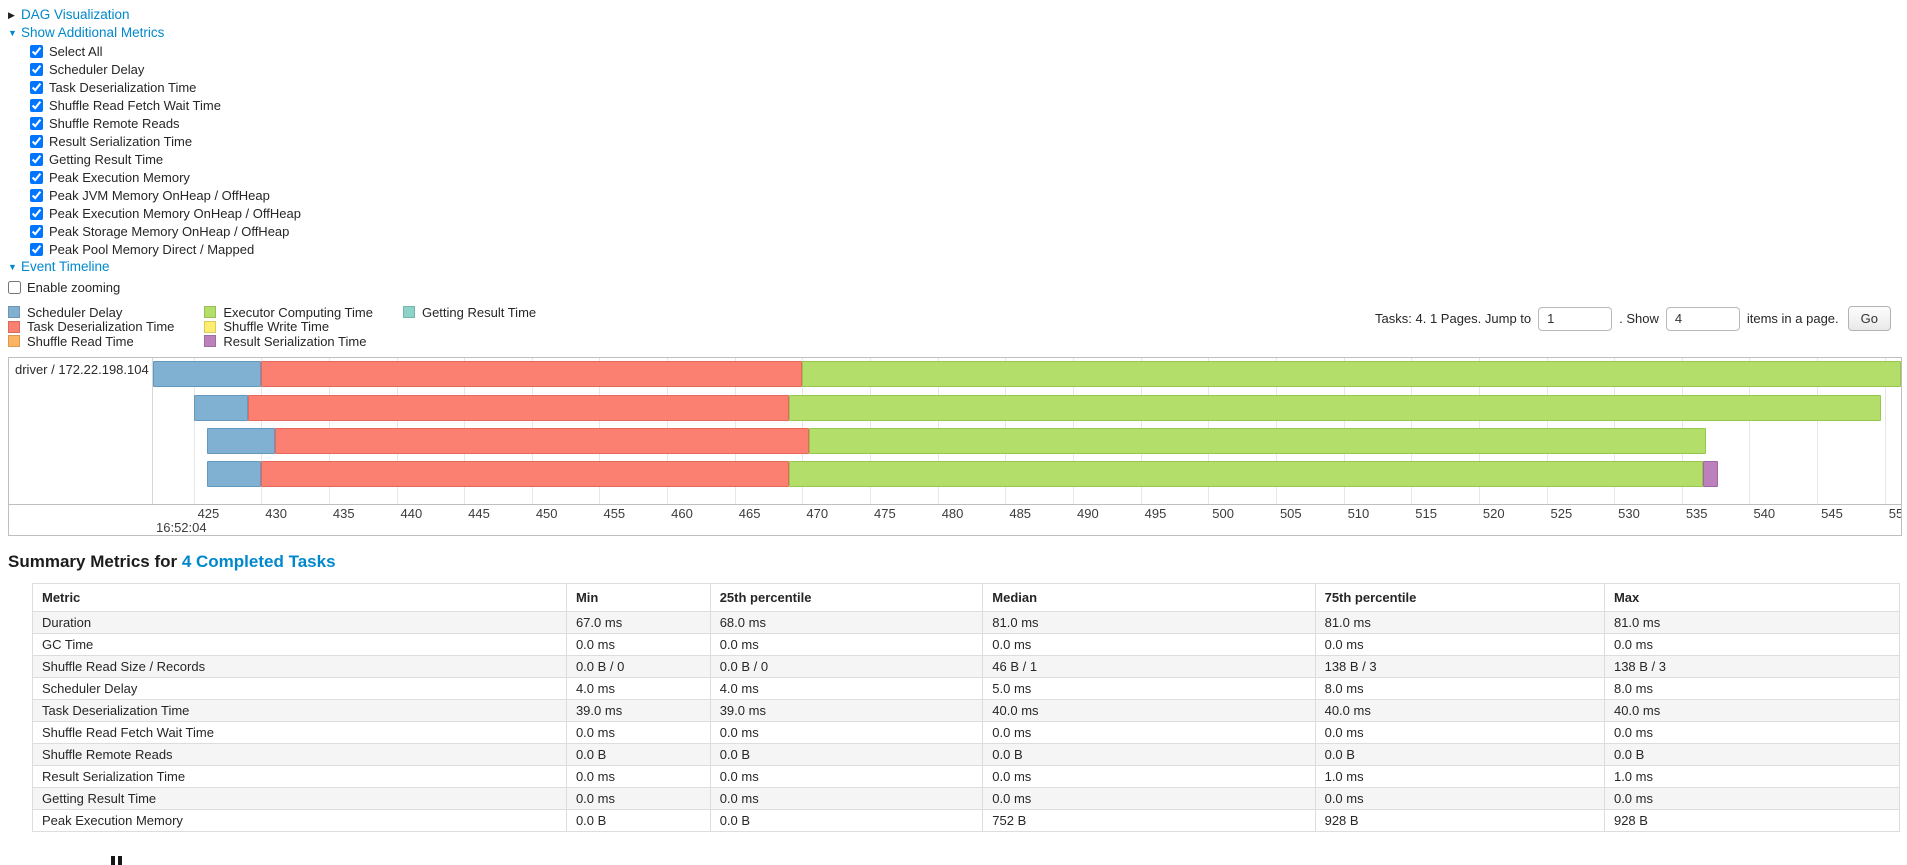 This screenshot has height=865, width=1907. I want to click on legend-label: Getting Result Time, so click(479, 312).